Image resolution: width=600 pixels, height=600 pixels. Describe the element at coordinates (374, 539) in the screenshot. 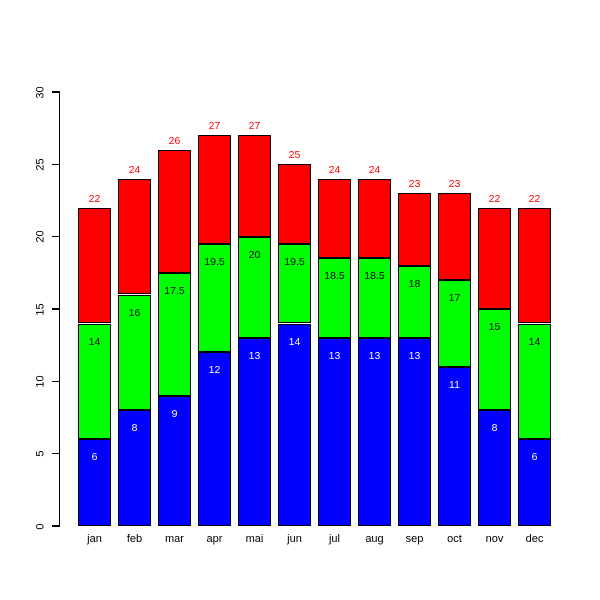

I see `month-label: aug` at that location.